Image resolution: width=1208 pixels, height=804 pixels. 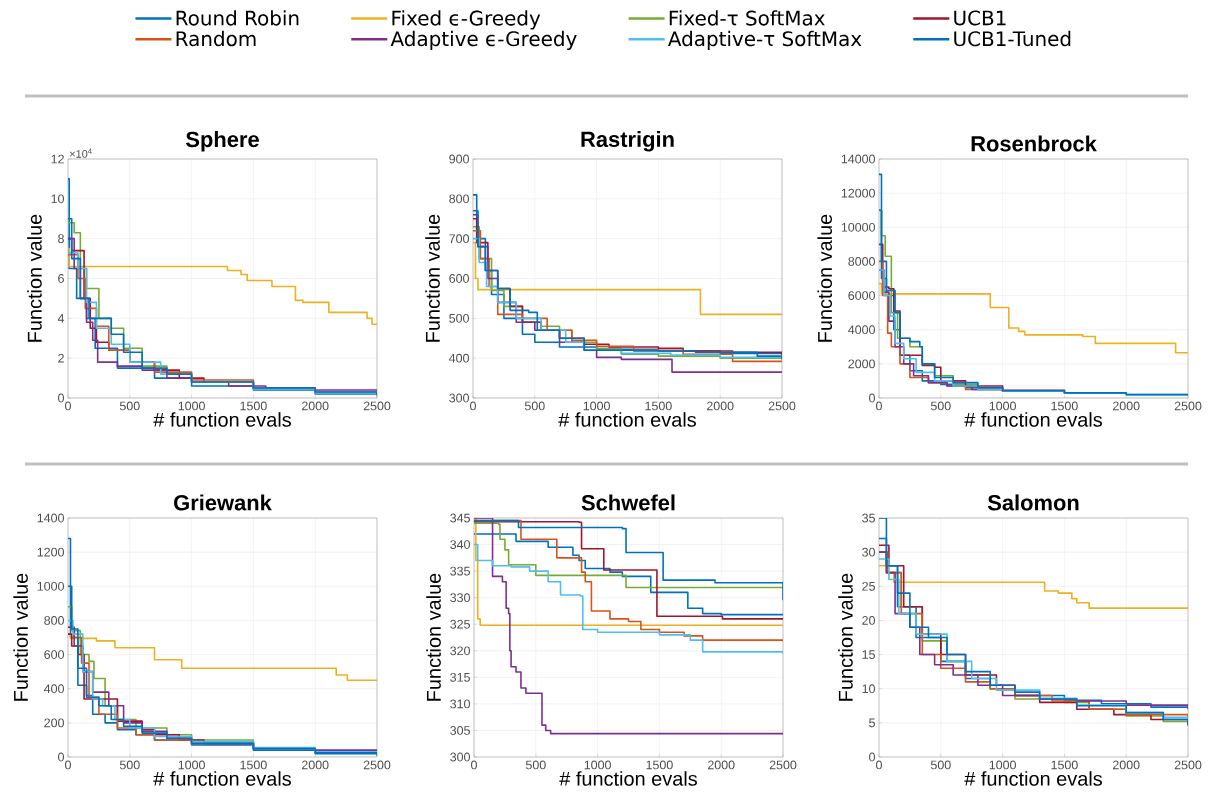 What do you see at coordinates (628, 502) in the screenshot?
I see `chart-title: Schwefel` at bounding box center [628, 502].